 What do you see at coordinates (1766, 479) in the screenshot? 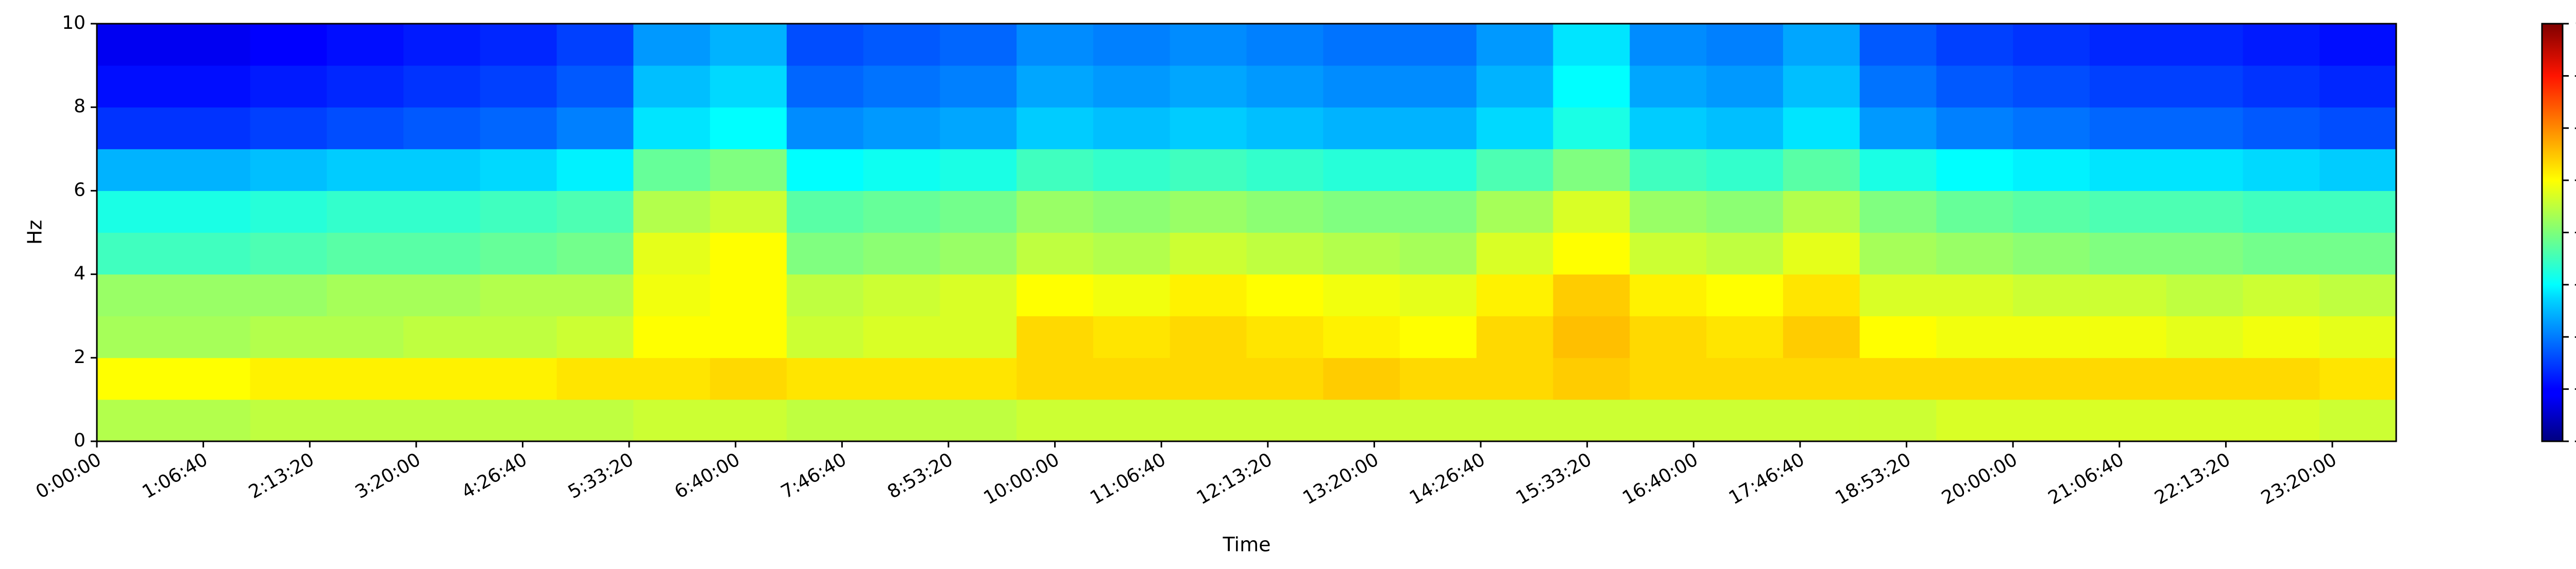
I see `x-tick-label: 17:46:40` at bounding box center [1766, 479].